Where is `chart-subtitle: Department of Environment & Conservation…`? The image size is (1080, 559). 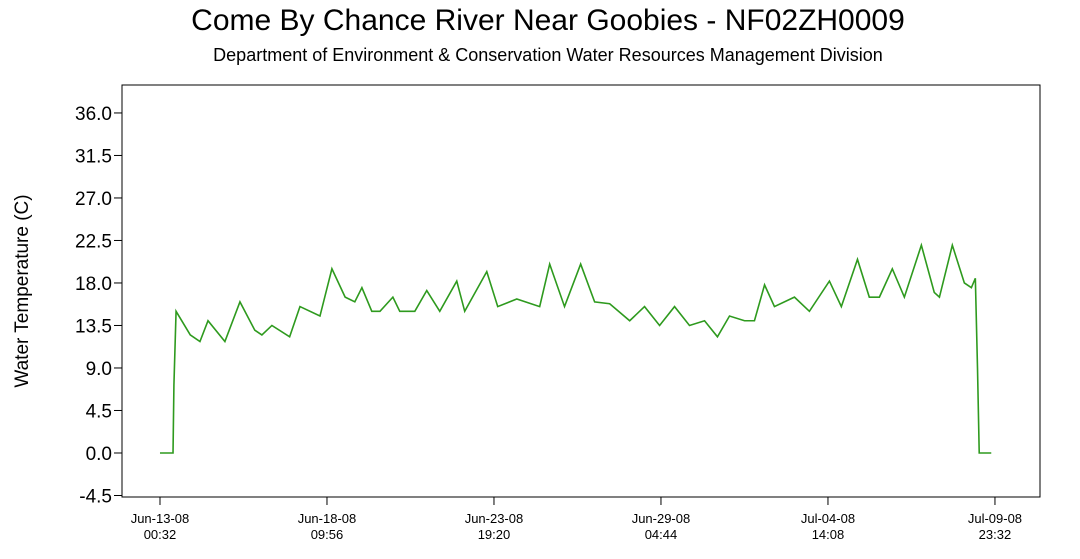
chart-subtitle: Department of Environment & Conservation… is located at coordinates (548, 55).